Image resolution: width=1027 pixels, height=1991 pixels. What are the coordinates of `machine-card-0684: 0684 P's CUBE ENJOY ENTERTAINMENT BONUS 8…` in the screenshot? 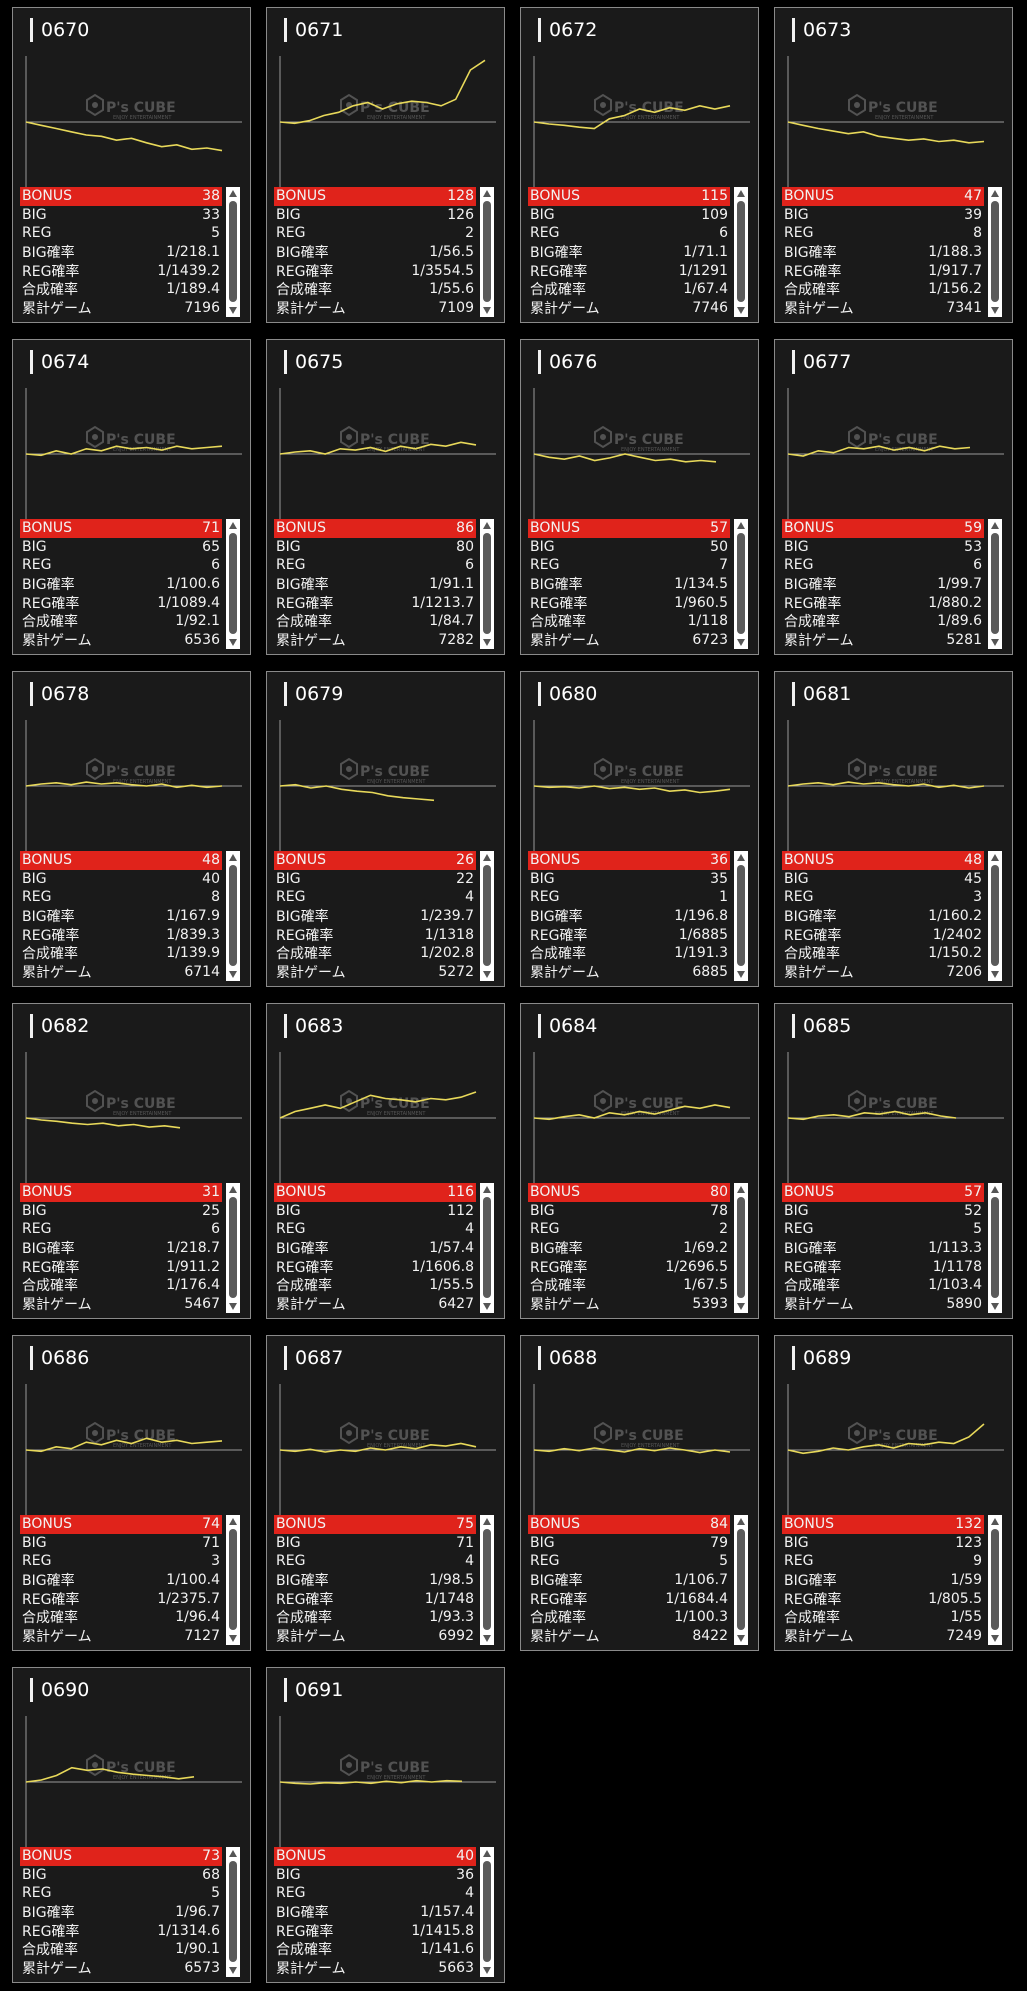 It's located at (639, 1161).